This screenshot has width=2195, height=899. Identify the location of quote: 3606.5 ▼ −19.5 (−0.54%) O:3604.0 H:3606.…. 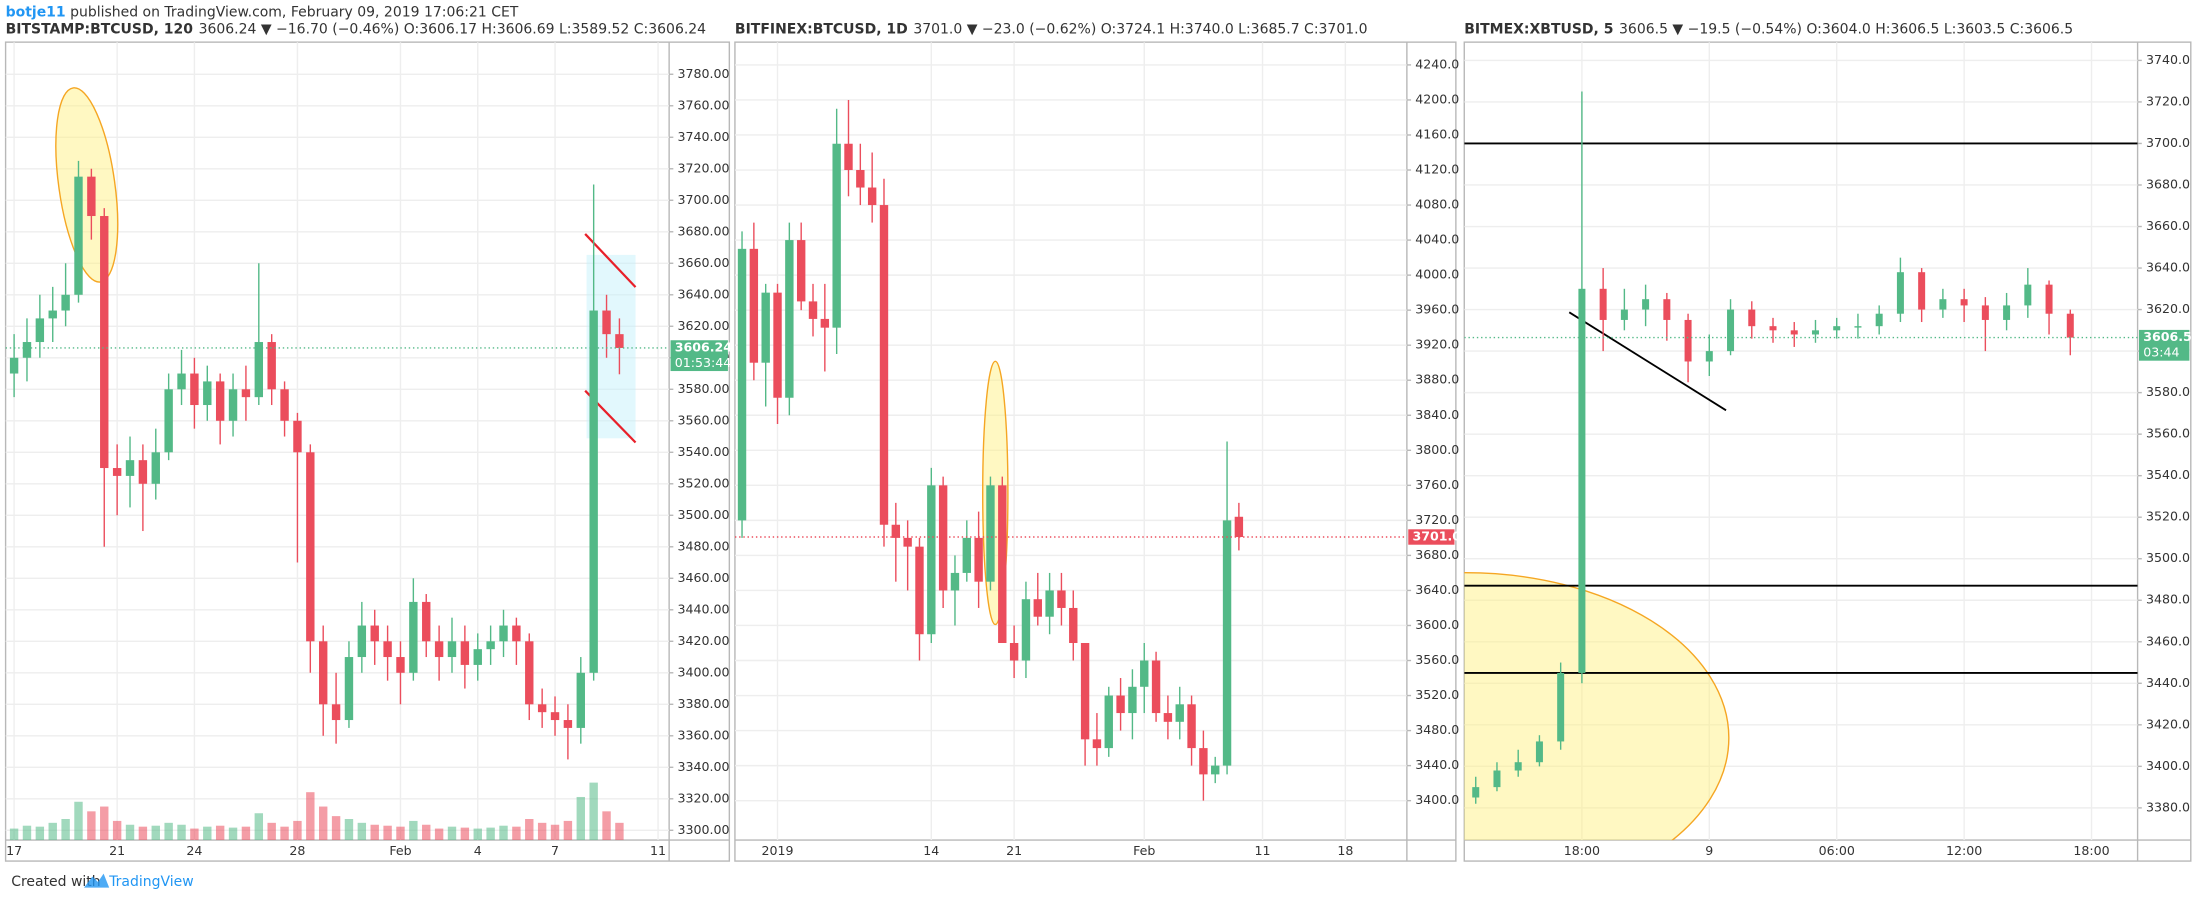
(1846, 30).